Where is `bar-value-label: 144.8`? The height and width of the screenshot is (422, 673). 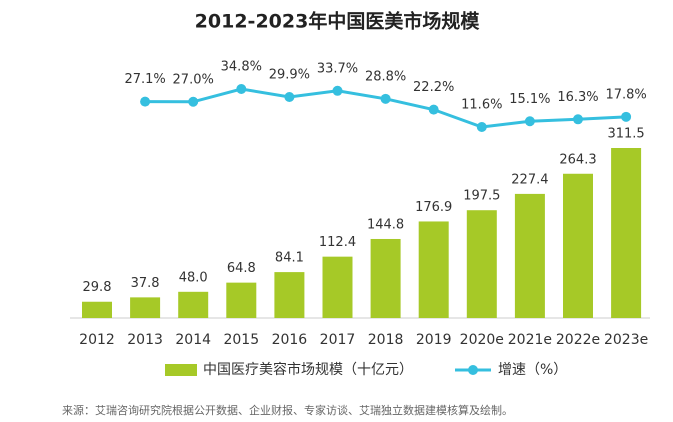
bar-value-label: 144.8 is located at coordinates (385, 224).